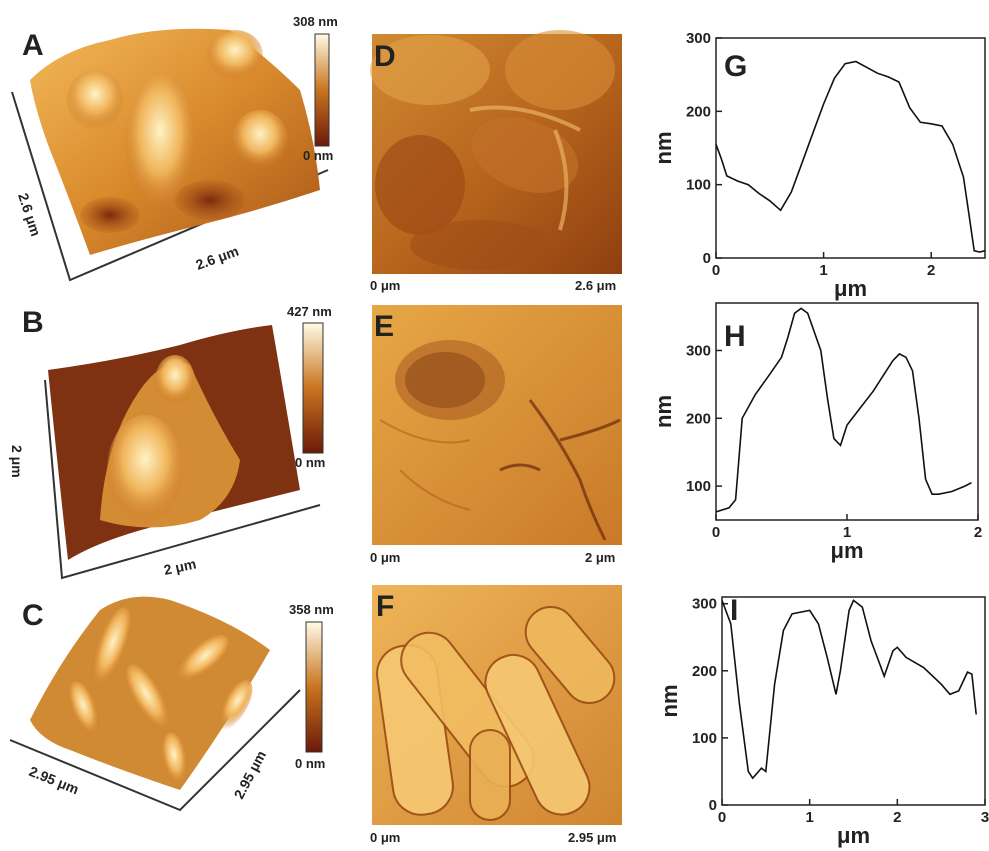 The width and height of the screenshot is (989, 851). I want to click on axis-label-side: 2.95 μm, so click(54, 780).